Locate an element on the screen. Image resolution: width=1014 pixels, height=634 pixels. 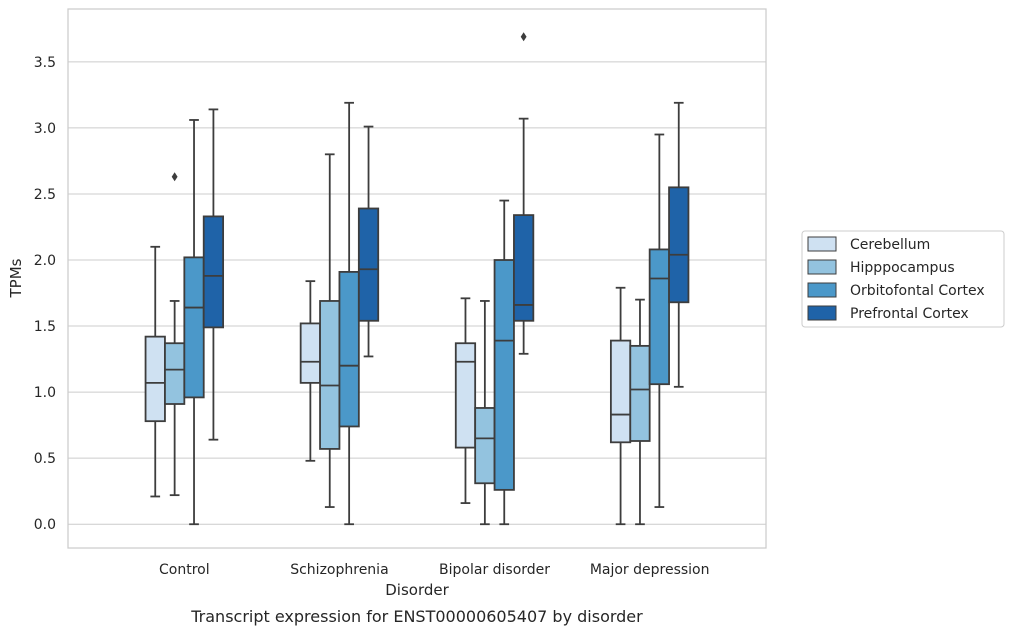
y-tick-label: 0.5 is located at coordinates (45, 459).